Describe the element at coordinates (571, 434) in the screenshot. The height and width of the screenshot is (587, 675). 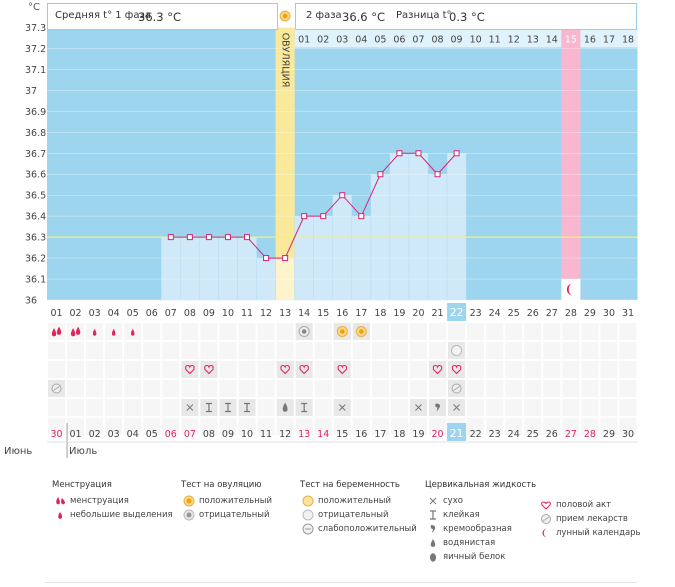
I see `date-label: 27` at that location.